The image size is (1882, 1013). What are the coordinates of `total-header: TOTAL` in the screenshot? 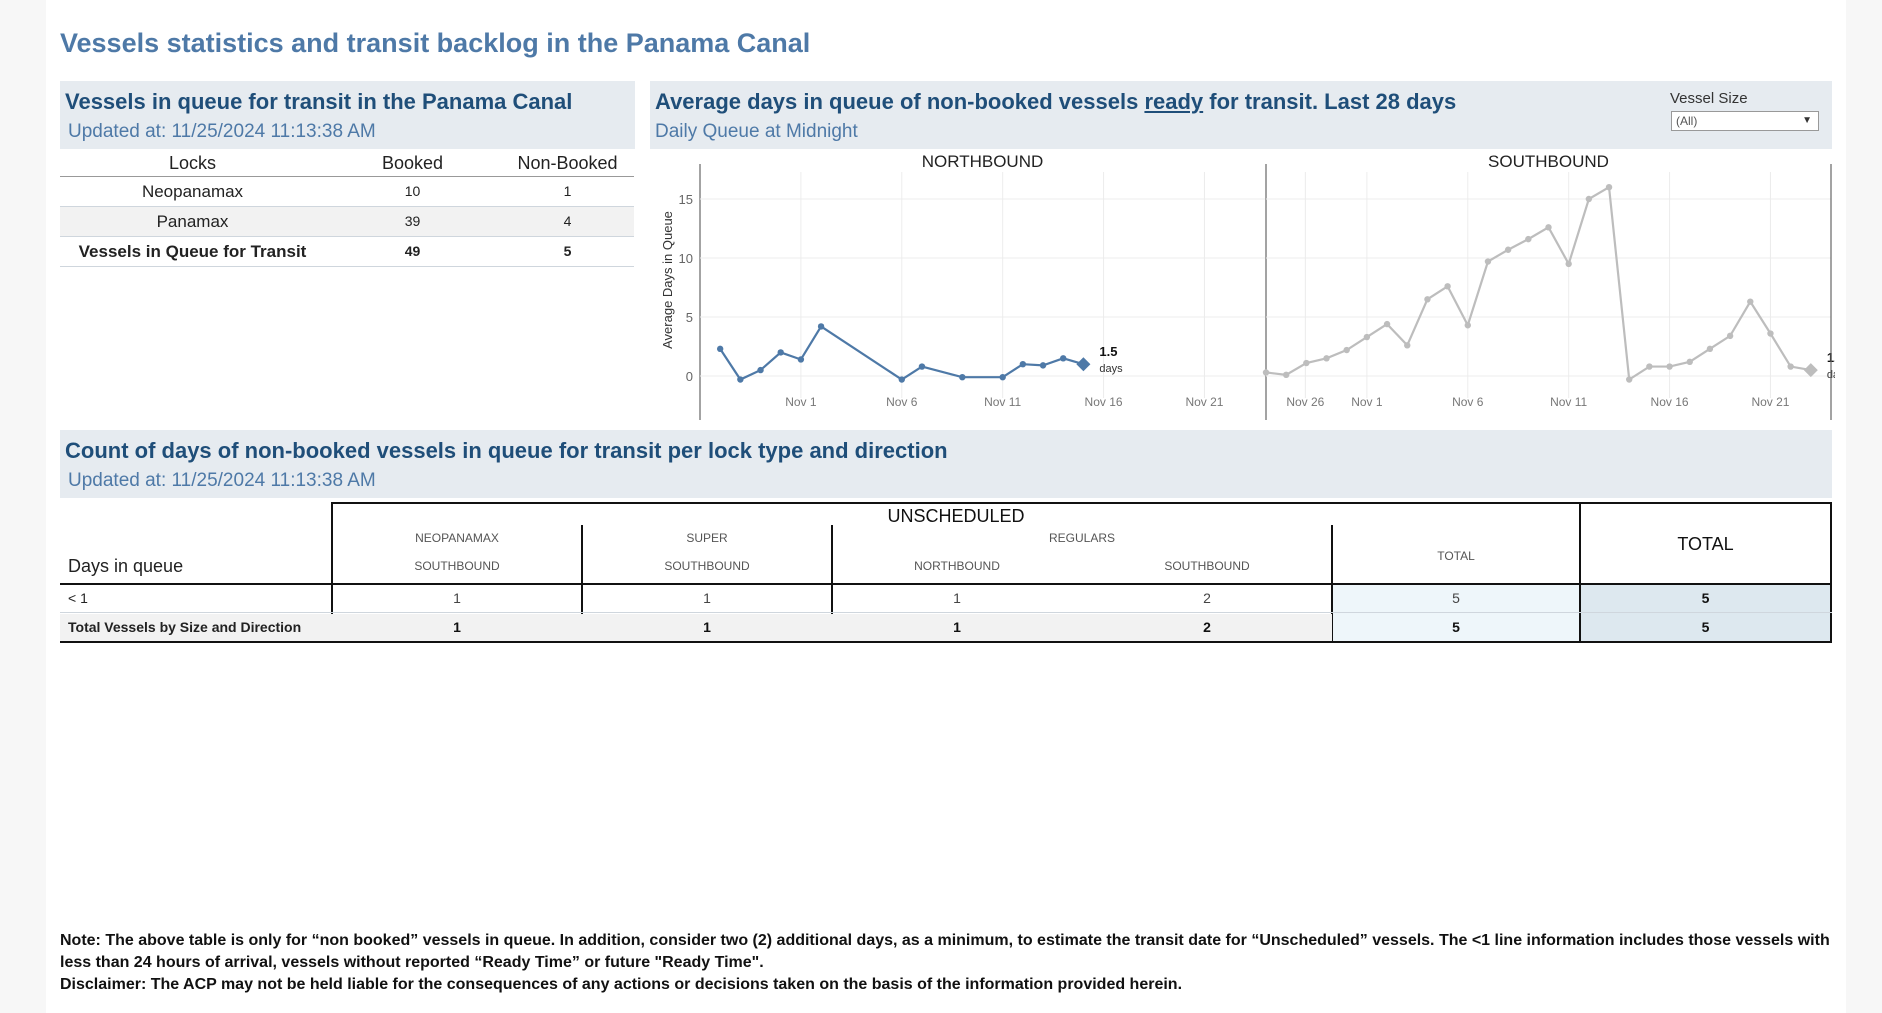 It's located at (1705, 544).